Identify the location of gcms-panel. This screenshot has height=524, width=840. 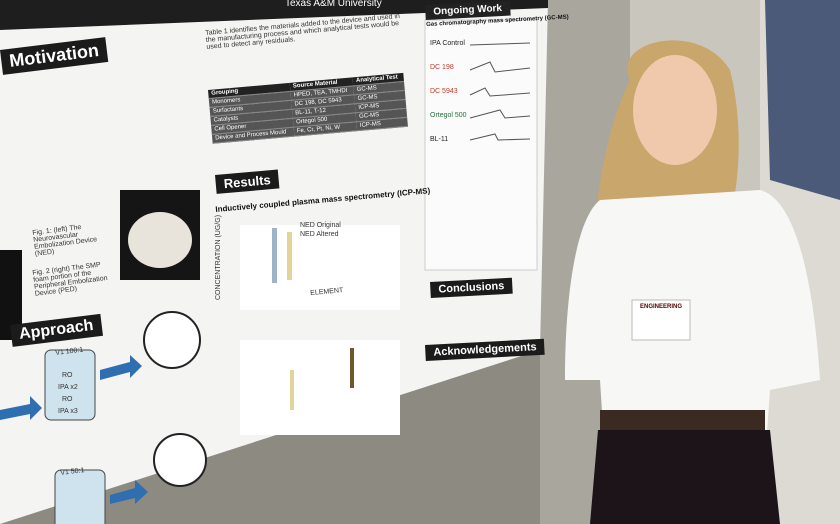
(481, 145).